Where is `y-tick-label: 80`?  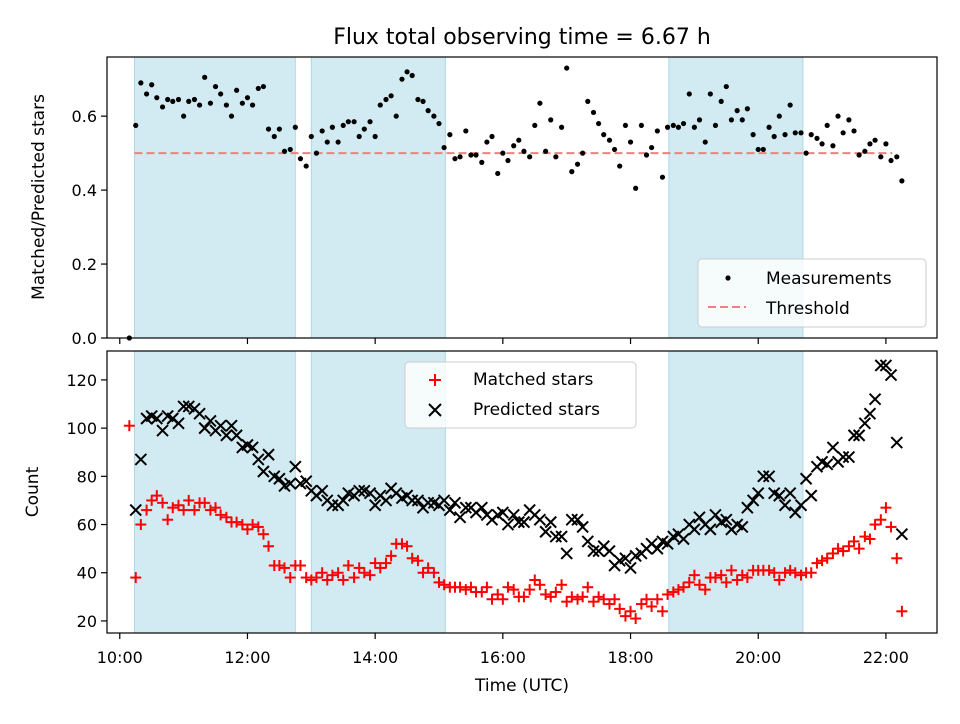
y-tick-label: 80 is located at coordinates (87, 476).